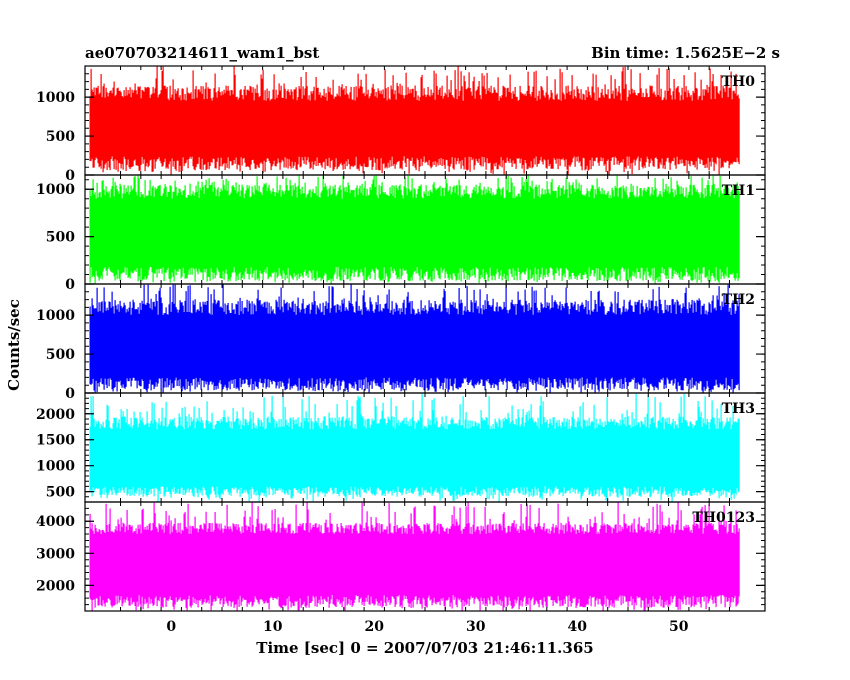 The height and width of the screenshot is (680, 850). Describe the element at coordinates (171, 627) in the screenshot. I see `x-tick-label: 0` at that location.